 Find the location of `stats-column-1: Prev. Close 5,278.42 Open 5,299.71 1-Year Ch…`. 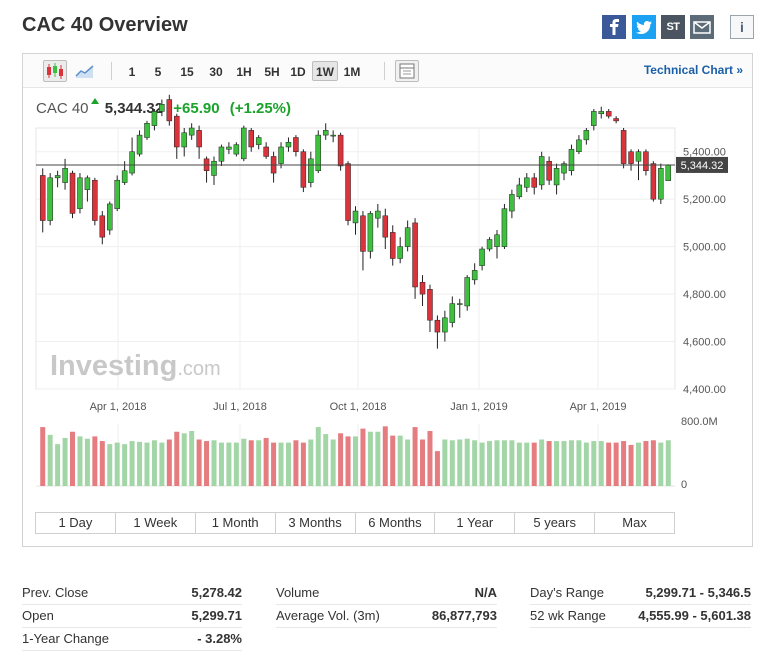

stats-column-1: Prev. Close 5,278.42 Open 5,299.71 1-Year Ch… is located at coordinates (132, 616).